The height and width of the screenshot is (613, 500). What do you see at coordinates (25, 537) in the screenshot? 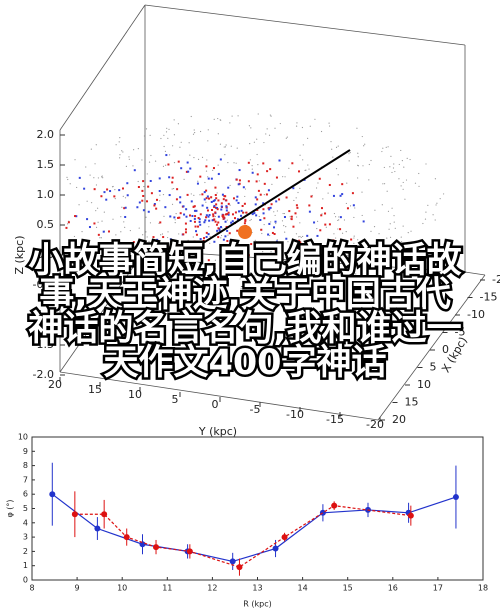
I see `y-tick-label: 3` at bounding box center [25, 537].